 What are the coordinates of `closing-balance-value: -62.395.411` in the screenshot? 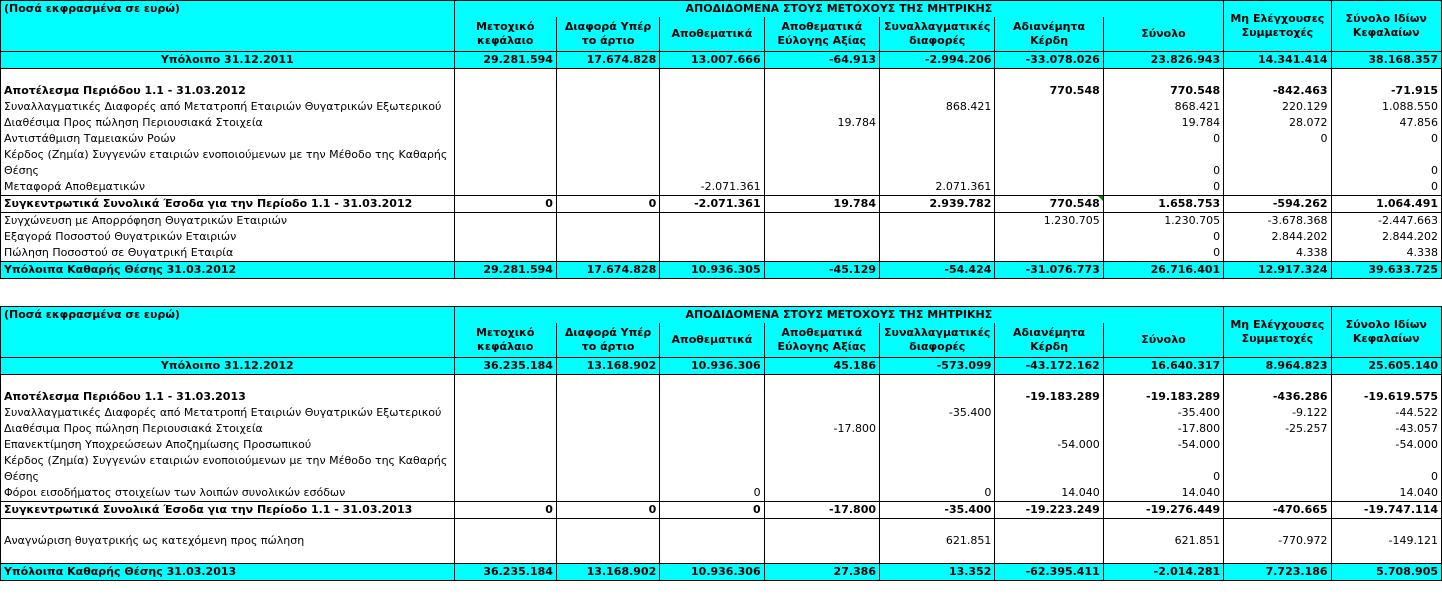 It's located at (1049, 572).